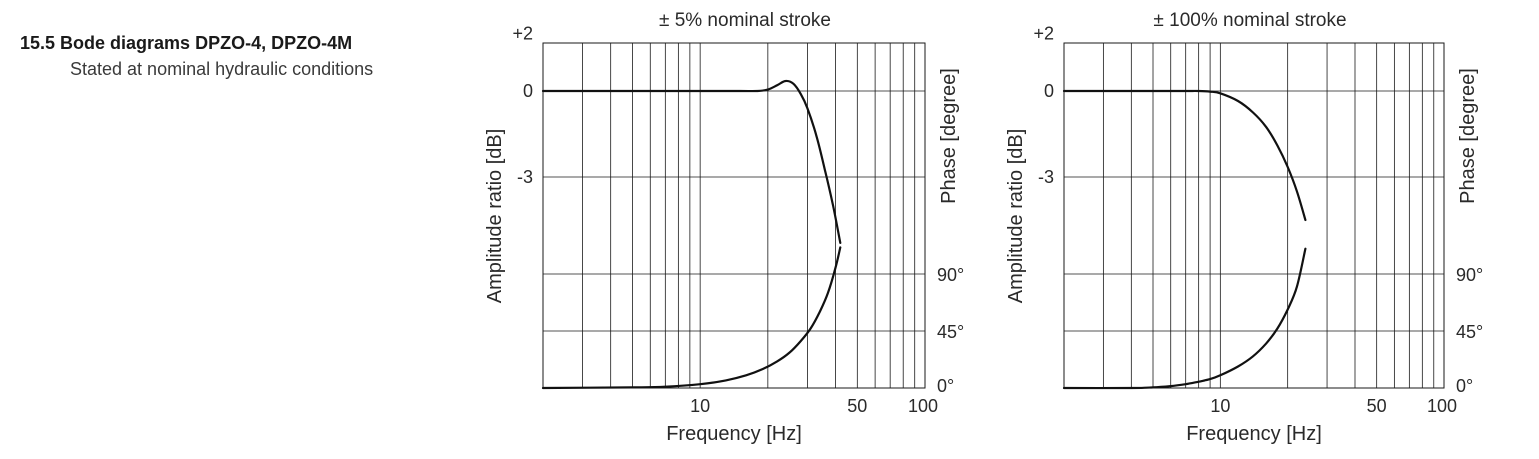 The width and height of the screenshot is (1539, 459). I want to click on section-subtitle: Stated at nominal hydraulic conditions, so click(222, 69).